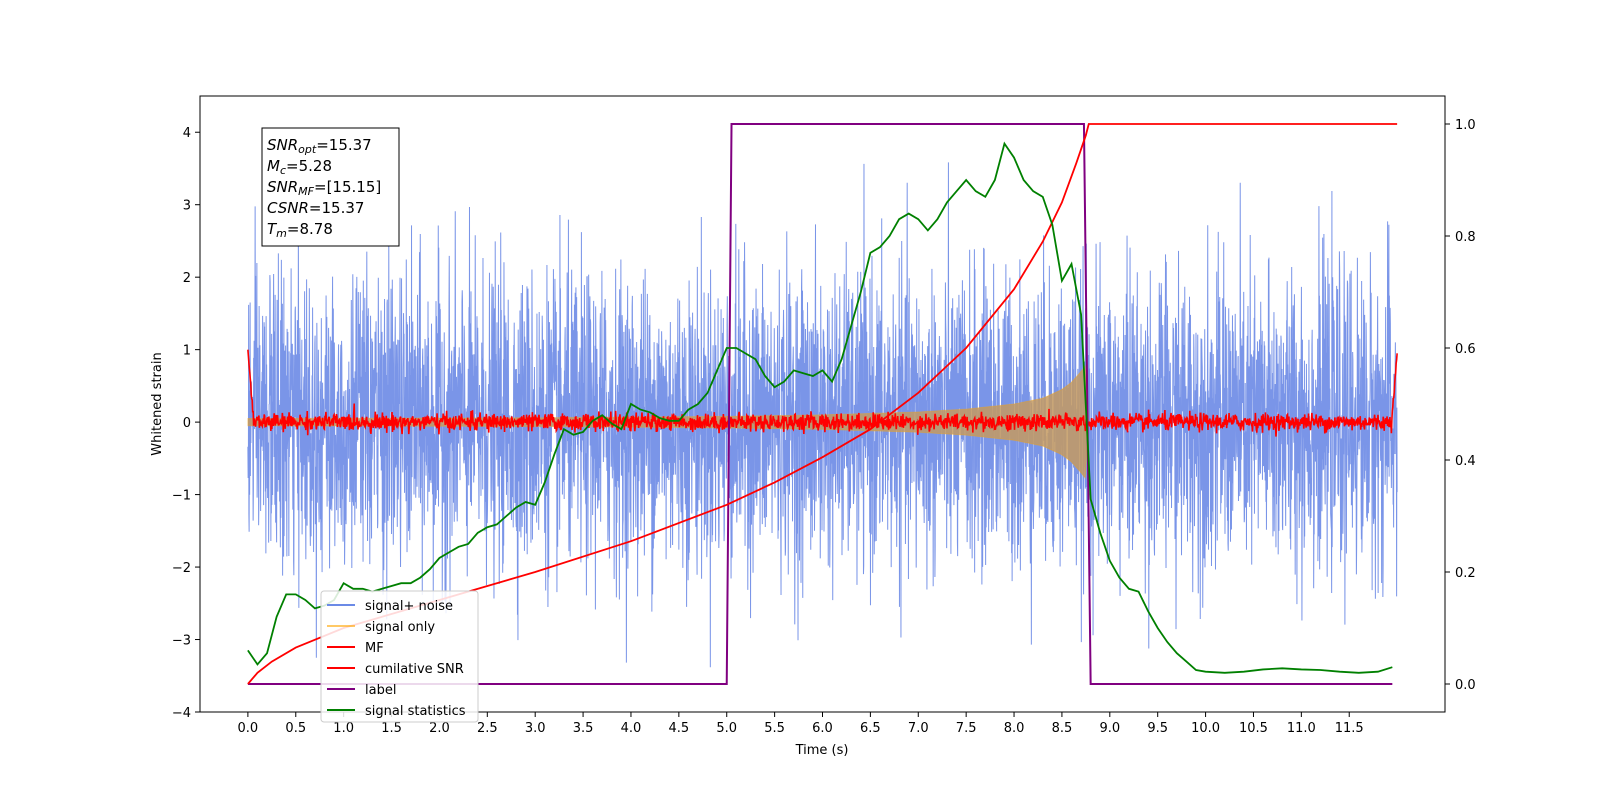 Image resolution: width=1600 pixels, height=800 pixels. I want to click on x-tick-label: 1.5, so click(391, 728).